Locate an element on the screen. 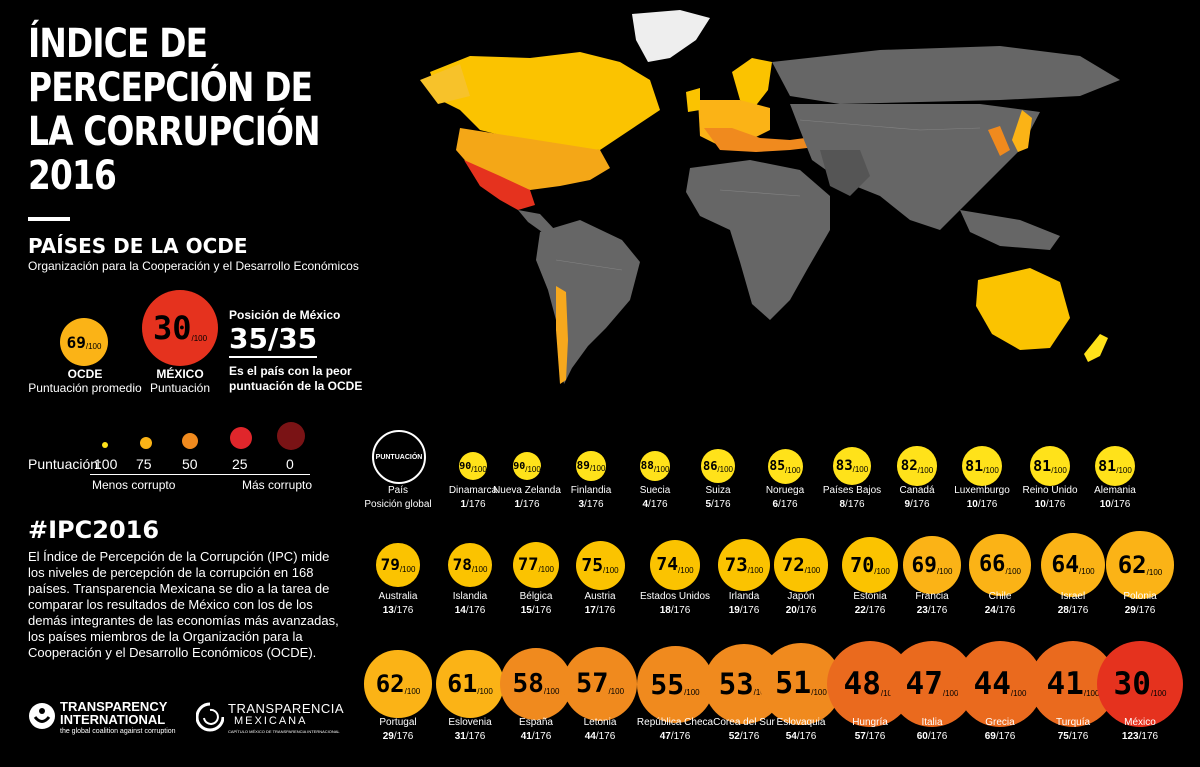  country-label: Letonia 44/176 is located at coordinates (600, 730).